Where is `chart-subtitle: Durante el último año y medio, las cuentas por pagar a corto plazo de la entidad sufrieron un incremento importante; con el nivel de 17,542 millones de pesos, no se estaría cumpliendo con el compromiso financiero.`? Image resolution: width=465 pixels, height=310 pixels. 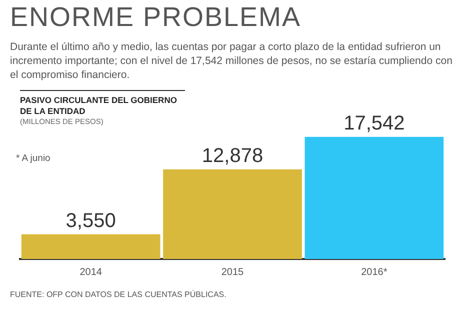 chart-subtitle: Durante el último año y medio, las cuentas por pagar a corto plazo de la entidad sufrieron un incremento importante; con el nivel de 17,542 millones de pesos, no se estaría cumpliendo con el compromiso financiero. is located at coordinates (232, 61).